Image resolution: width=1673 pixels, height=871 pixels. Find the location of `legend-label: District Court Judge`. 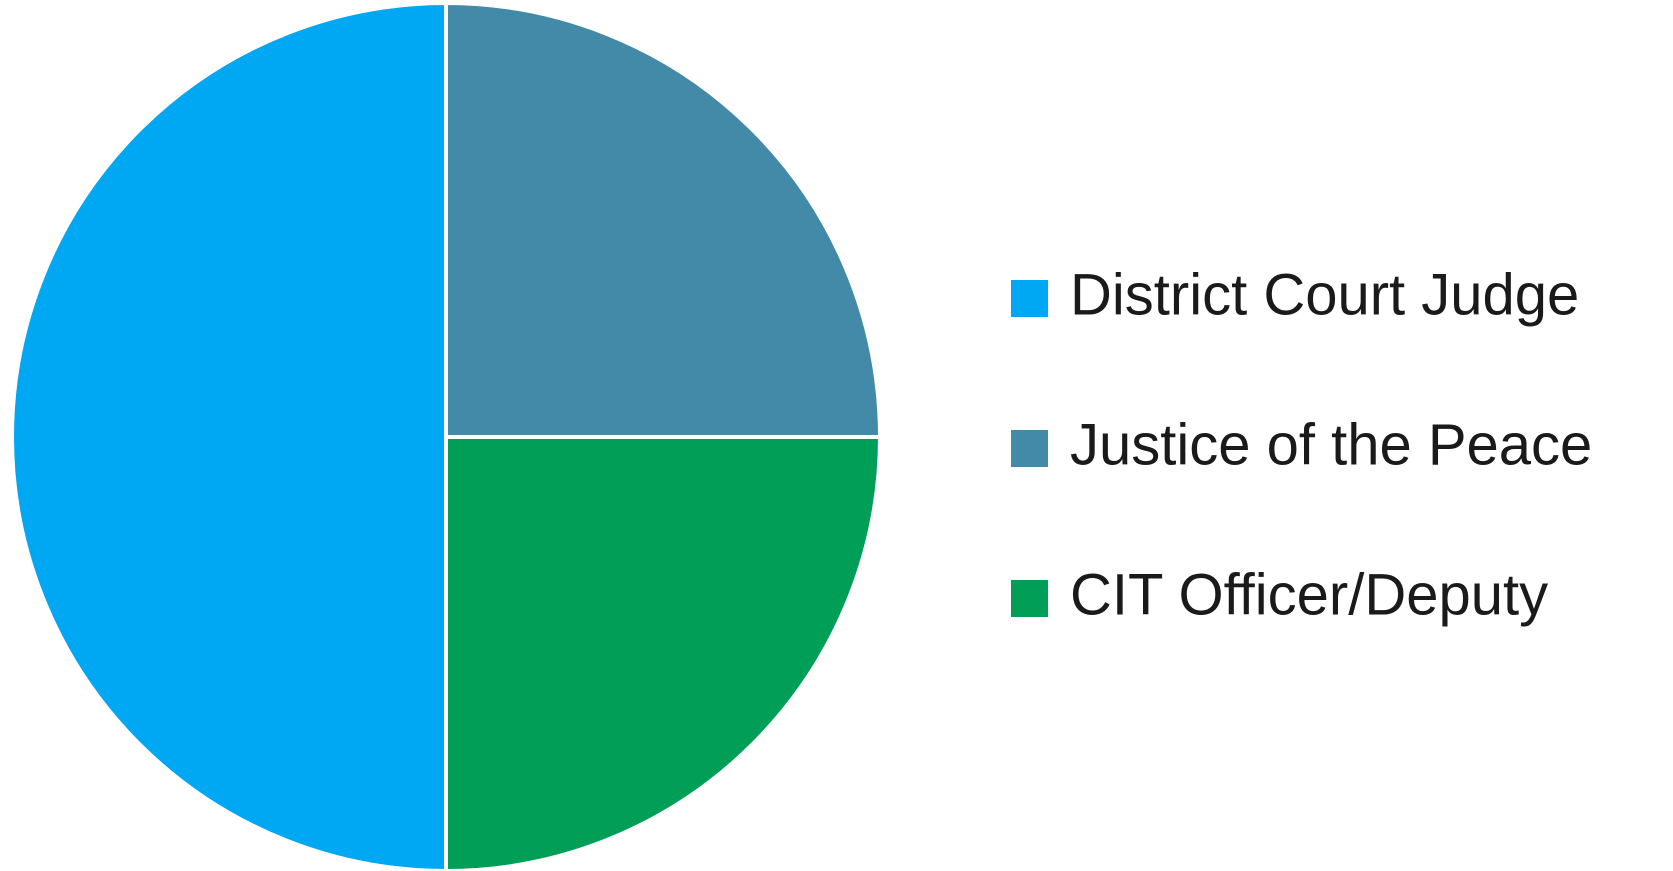

legend-label: District Court Judge is located at coordinates (1324, 294).